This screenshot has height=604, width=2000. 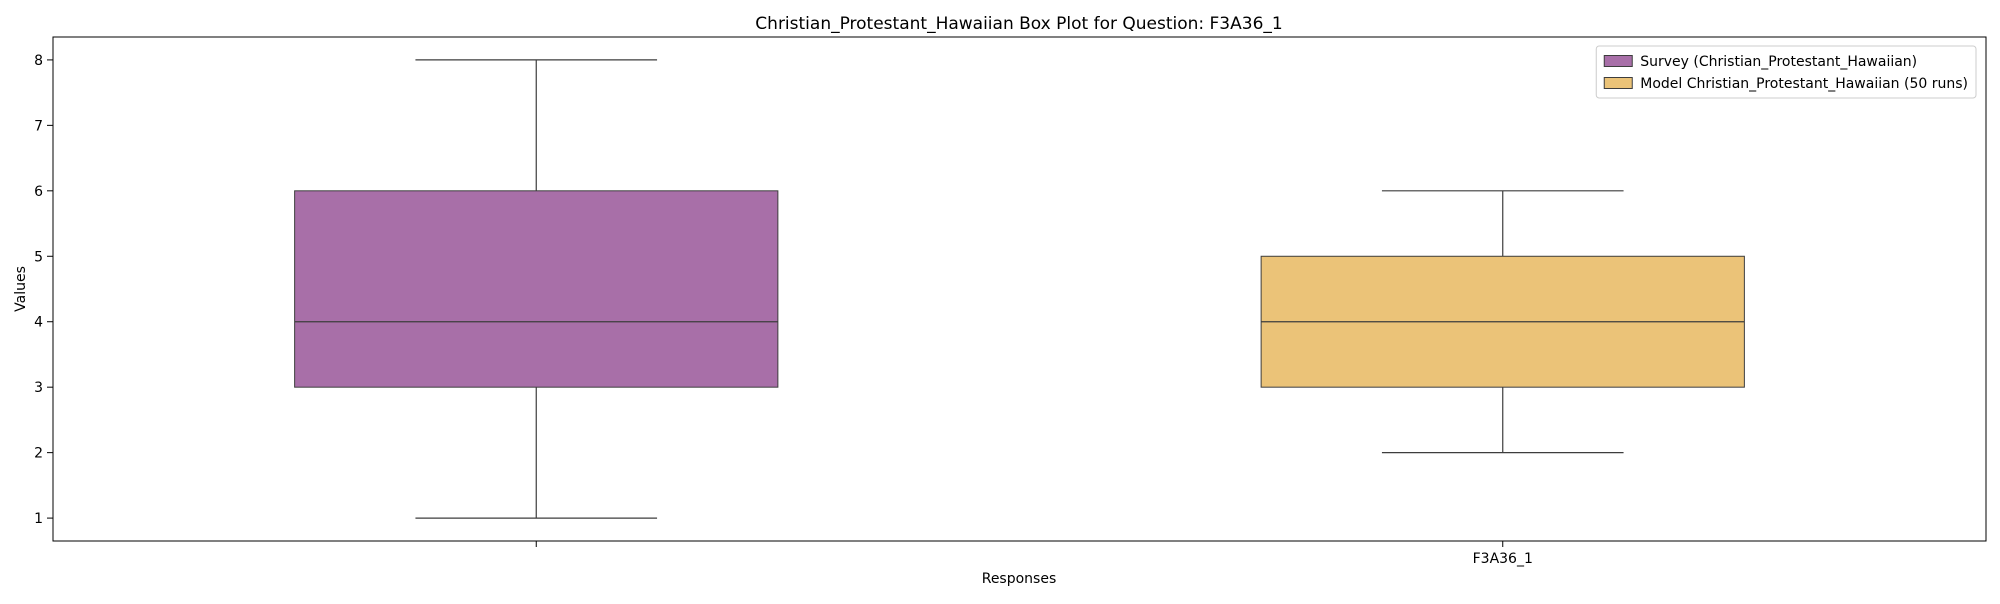 I want to click on legend-frame, so click(x=1786, y=72).